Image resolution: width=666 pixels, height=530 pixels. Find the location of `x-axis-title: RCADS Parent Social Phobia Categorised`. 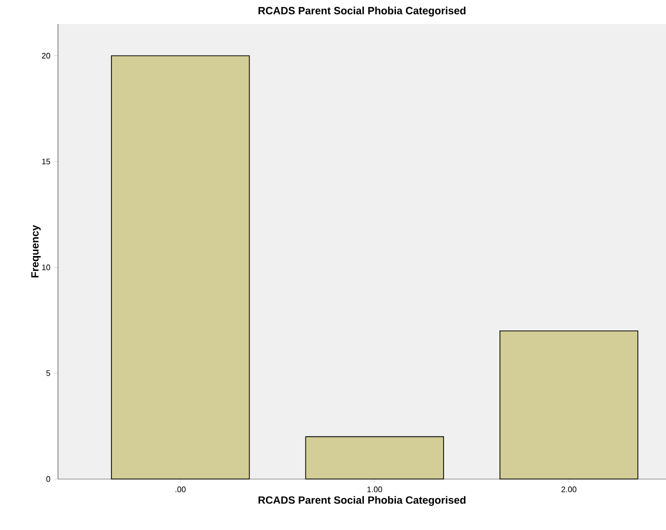

x-axis-title: RCADS Parent Social Phobia Categorised is located at coordinates (362, 501).